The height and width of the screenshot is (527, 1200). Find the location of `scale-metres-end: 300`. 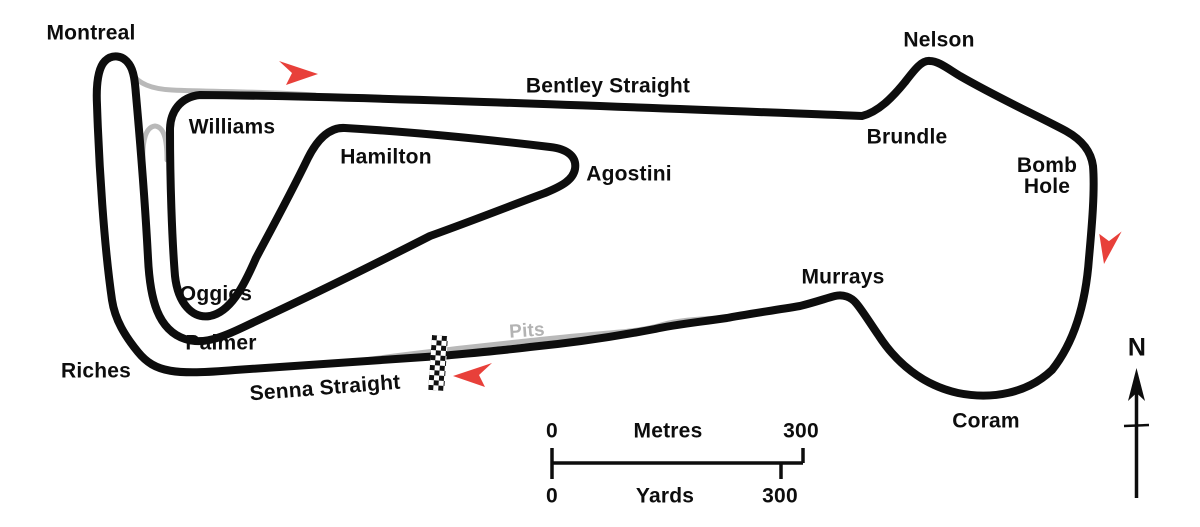

scale-metres-end: 300 is located at coordinates (801, 431).